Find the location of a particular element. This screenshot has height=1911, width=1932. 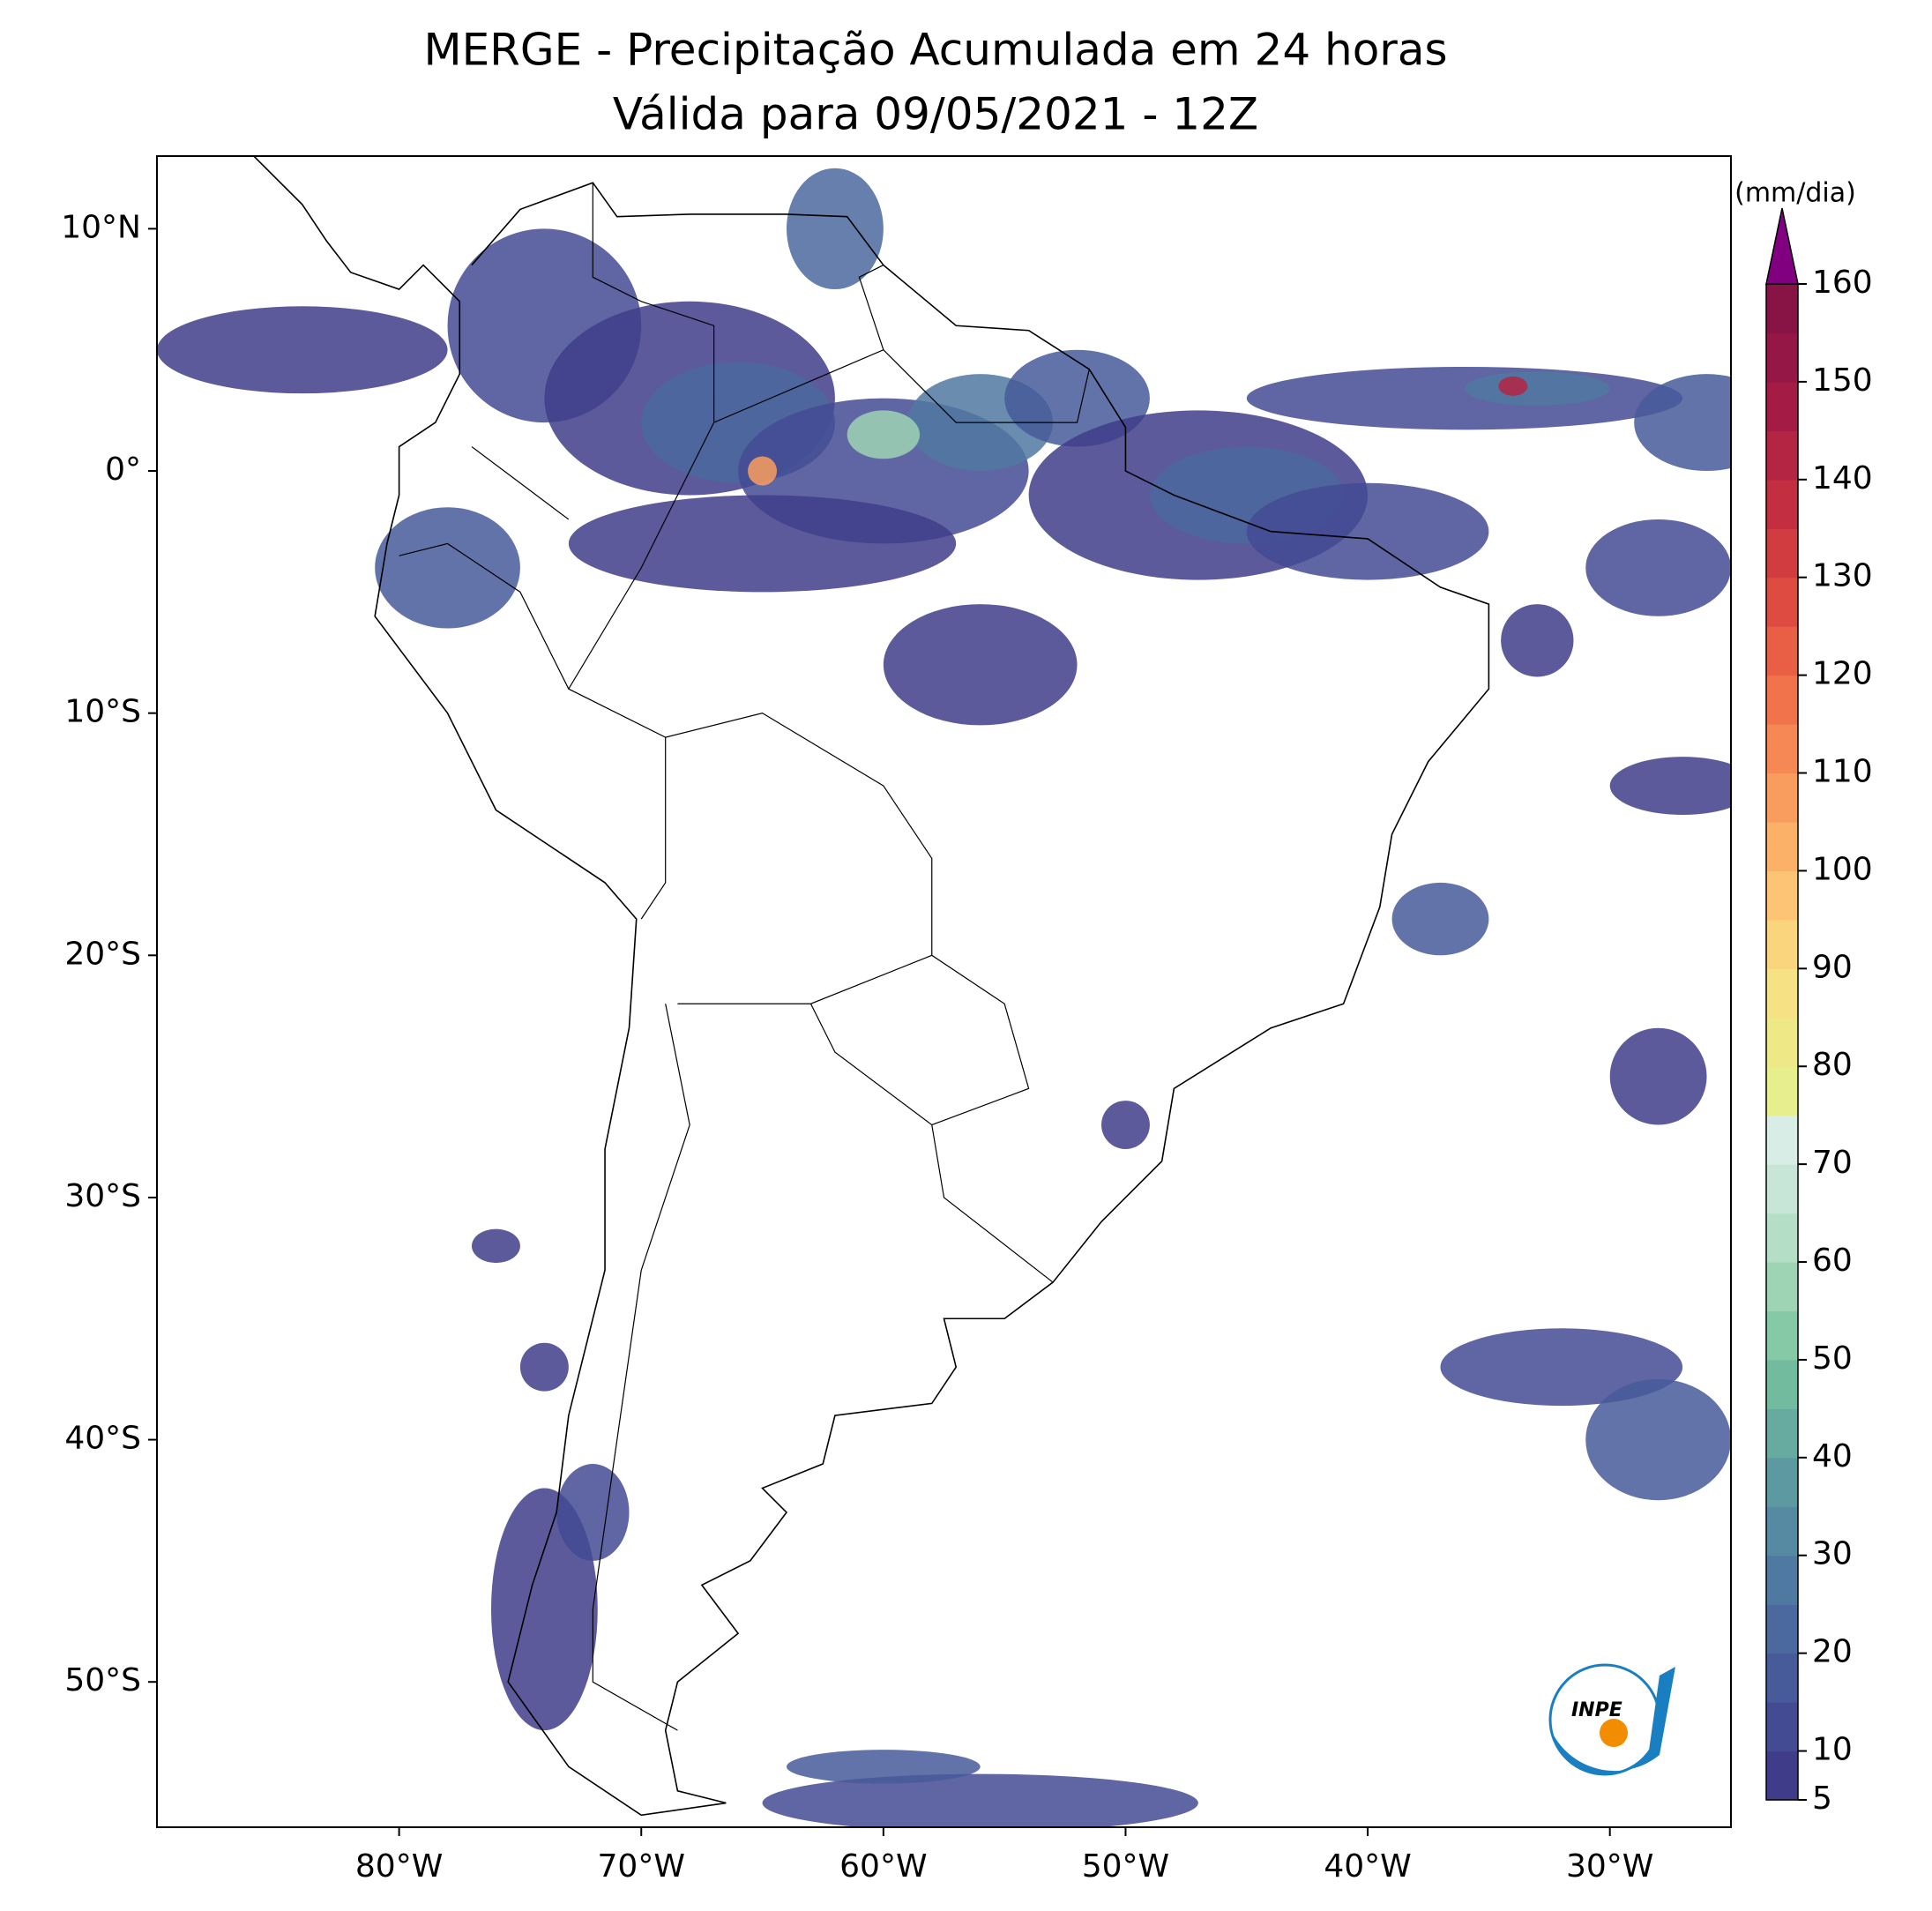

colorbar-tick-label: 20 is located at coordinates (1832, 1652).